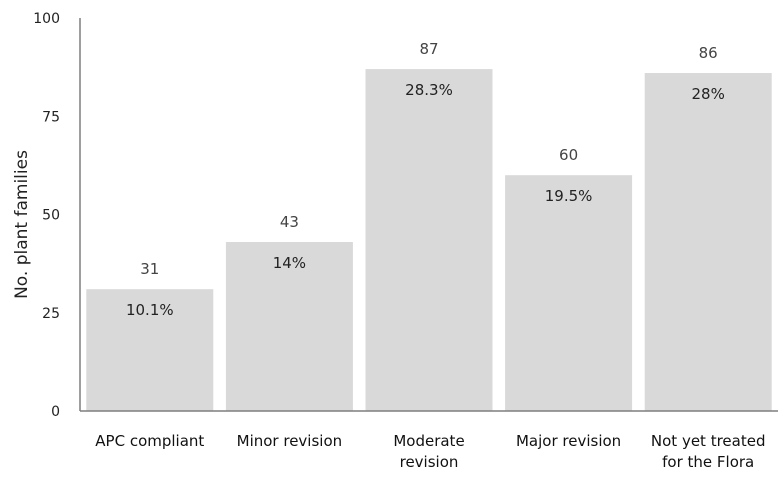 This screenshot has height=477, width=784. Describe the element at coordinates (149, 269) in the screenshot. I see `bar-value-label: 31` at that location.